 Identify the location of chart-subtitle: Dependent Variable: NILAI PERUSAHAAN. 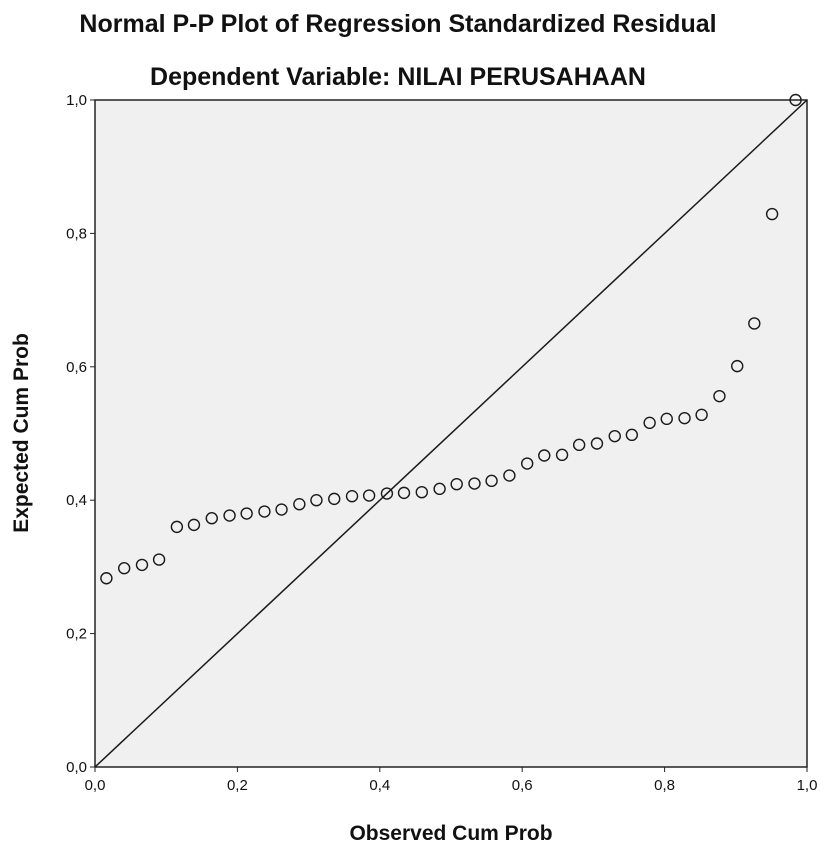
(398, 77).